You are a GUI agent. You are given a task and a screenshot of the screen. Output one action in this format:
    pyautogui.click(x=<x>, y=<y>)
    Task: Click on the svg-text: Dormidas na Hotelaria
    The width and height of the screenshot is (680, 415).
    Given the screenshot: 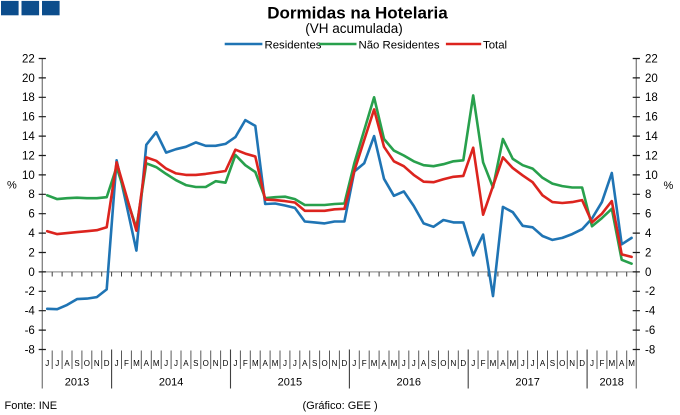 What is the action you would take?
    pyautogui.click(x=357, y=13)
    